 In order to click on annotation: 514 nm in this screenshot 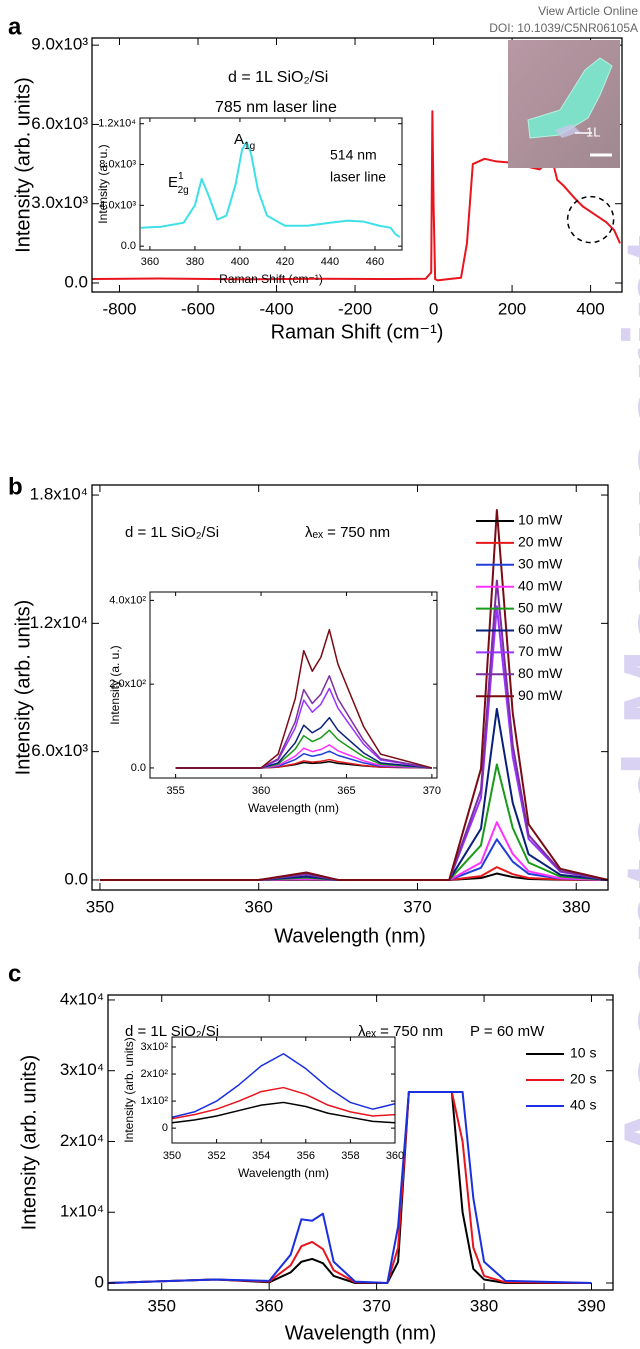, I will do `click(353, 155)`.